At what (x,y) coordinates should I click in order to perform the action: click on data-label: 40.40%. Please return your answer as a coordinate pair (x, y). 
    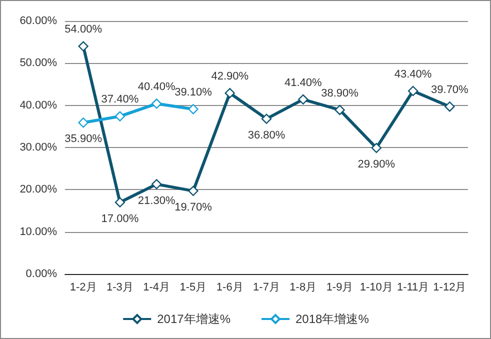
    Looking at the image, I should click on (157, 87).